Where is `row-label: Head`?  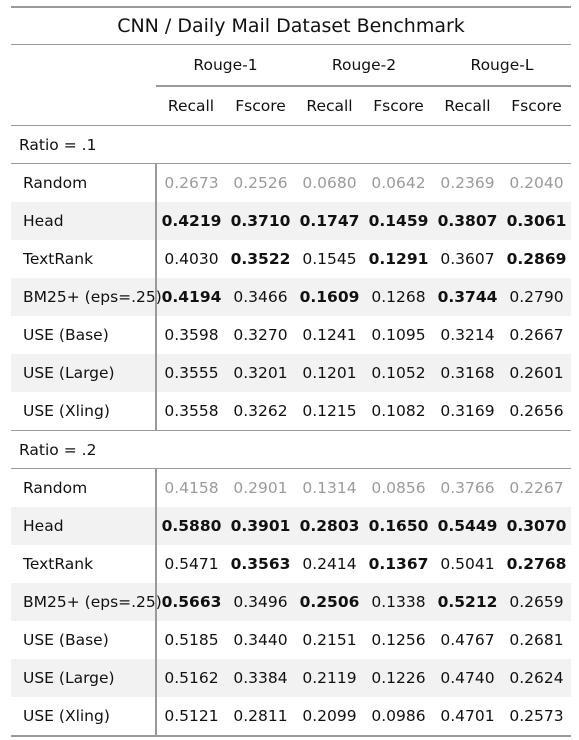 row-label: Head is located at coordinates (84, 526).